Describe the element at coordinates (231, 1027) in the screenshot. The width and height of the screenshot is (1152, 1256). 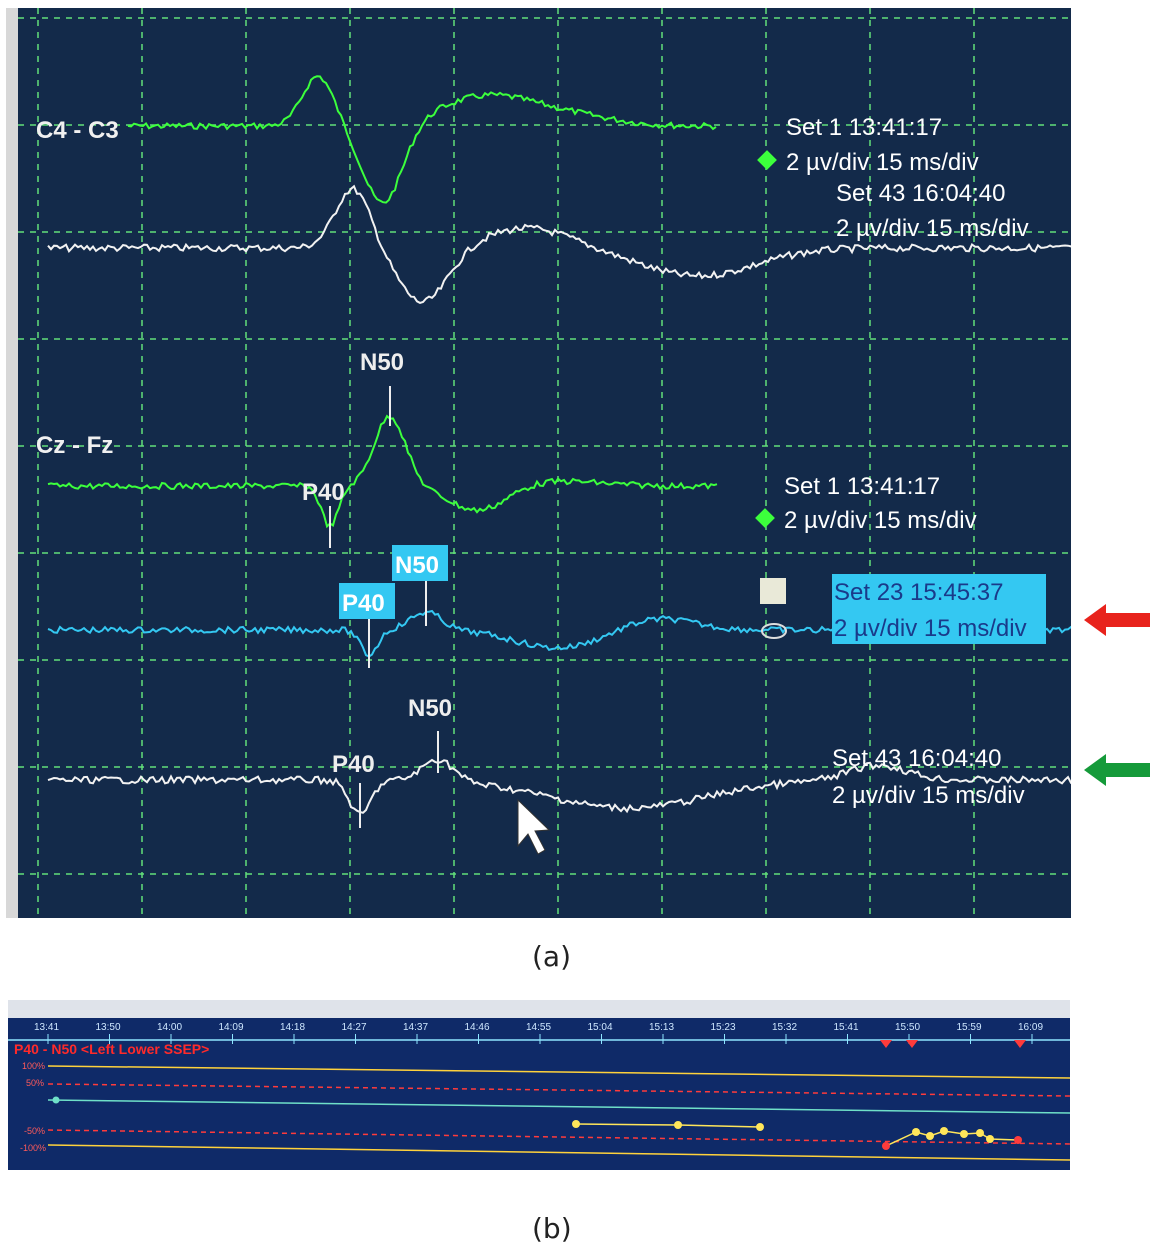
I see `time-tick-label: 14:09` at that location.